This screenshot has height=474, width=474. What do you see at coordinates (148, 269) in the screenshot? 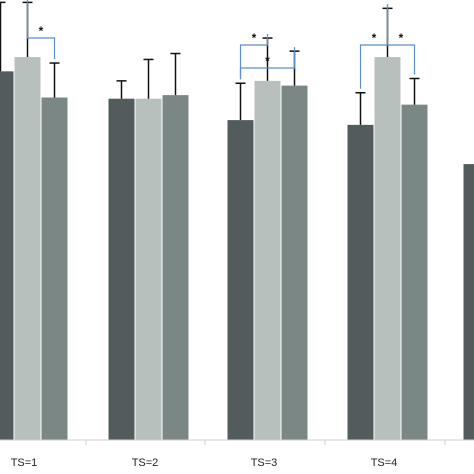
I see `bar-TS2-s2` at bounding box center [148, 269].